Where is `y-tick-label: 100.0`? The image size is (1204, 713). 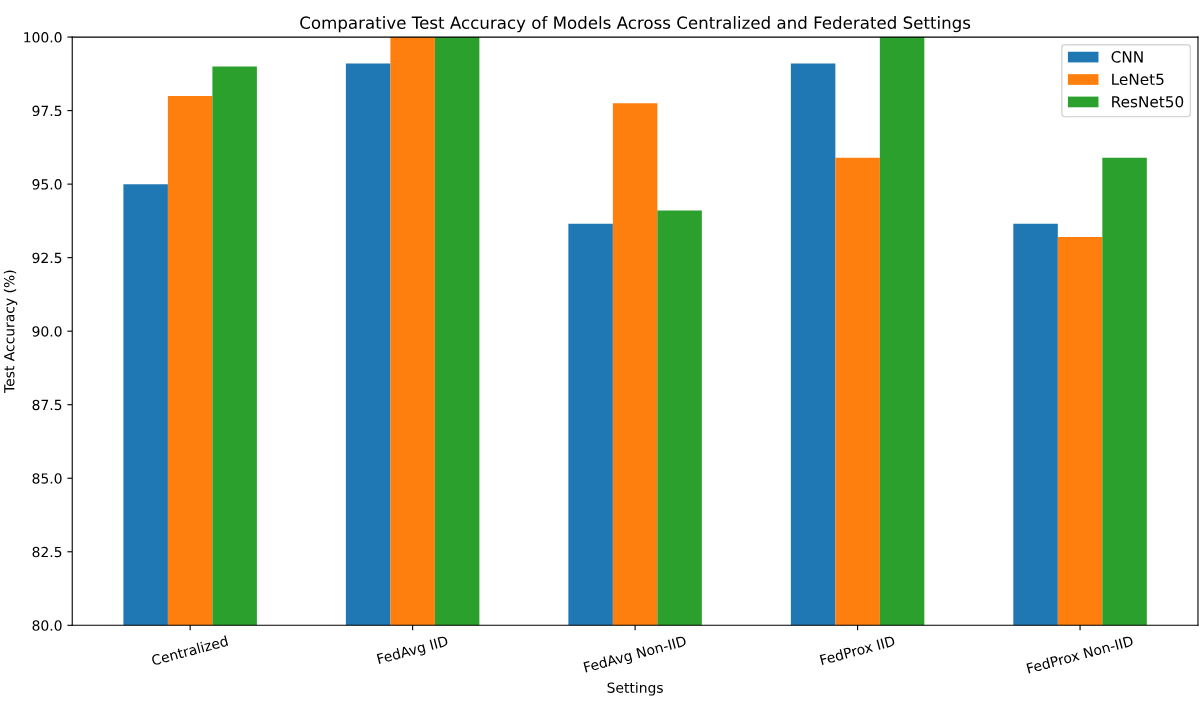 y-tick-label: 100.0 is located at coordinates (43, 37).